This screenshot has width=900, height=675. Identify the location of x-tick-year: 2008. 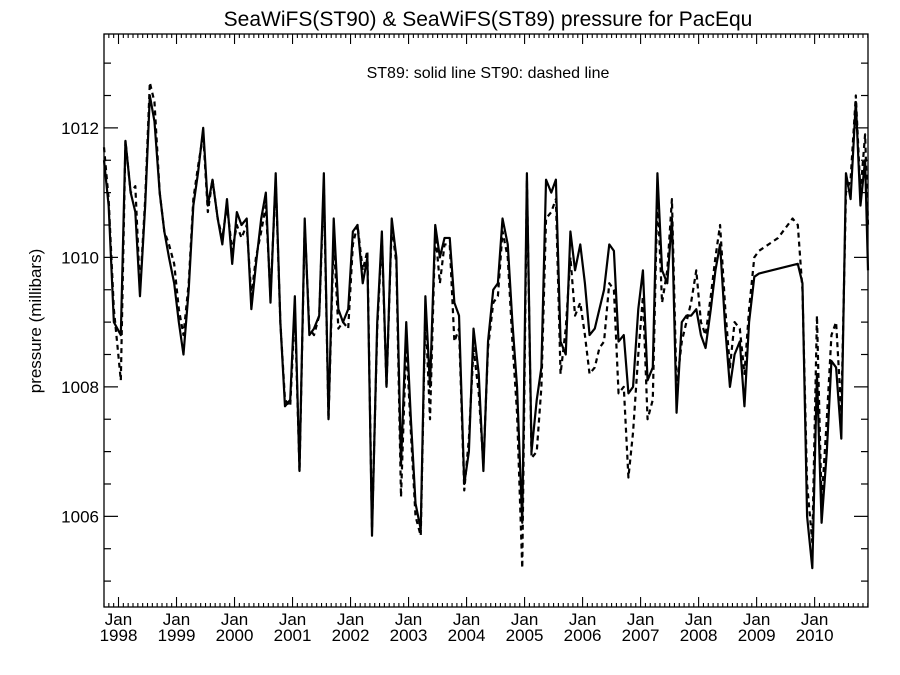
(699, 635).